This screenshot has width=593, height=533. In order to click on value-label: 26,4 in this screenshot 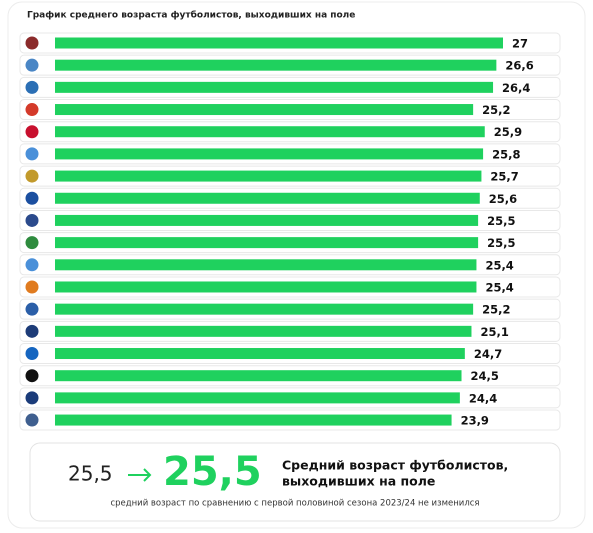, I will do `click(516, 88)`.